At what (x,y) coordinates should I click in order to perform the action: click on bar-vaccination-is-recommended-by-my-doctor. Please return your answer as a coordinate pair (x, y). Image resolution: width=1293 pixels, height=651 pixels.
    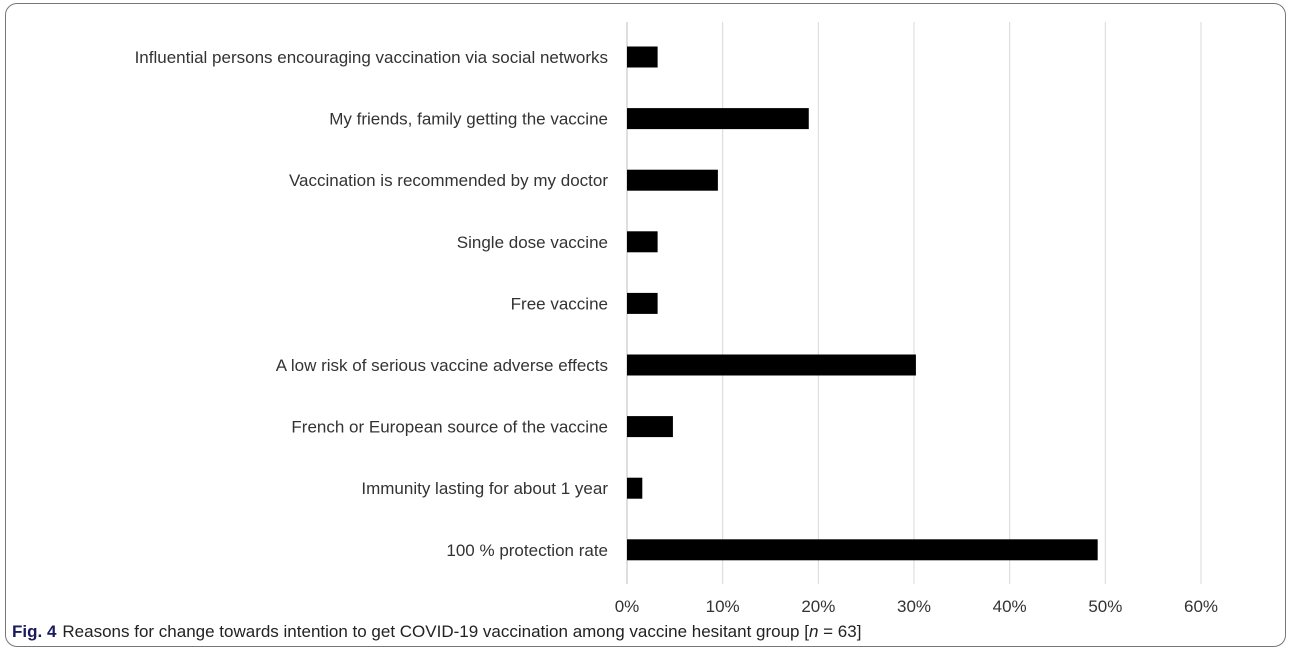
    Looking at the image, I should click on (672, 180).